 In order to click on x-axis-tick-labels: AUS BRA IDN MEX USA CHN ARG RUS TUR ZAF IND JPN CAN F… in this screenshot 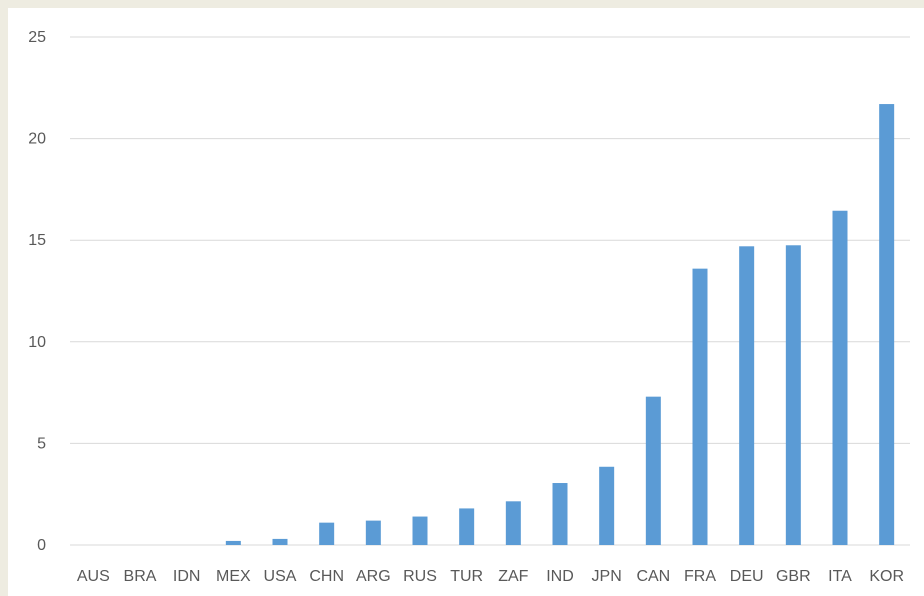, I will do `click(490, 576)`.